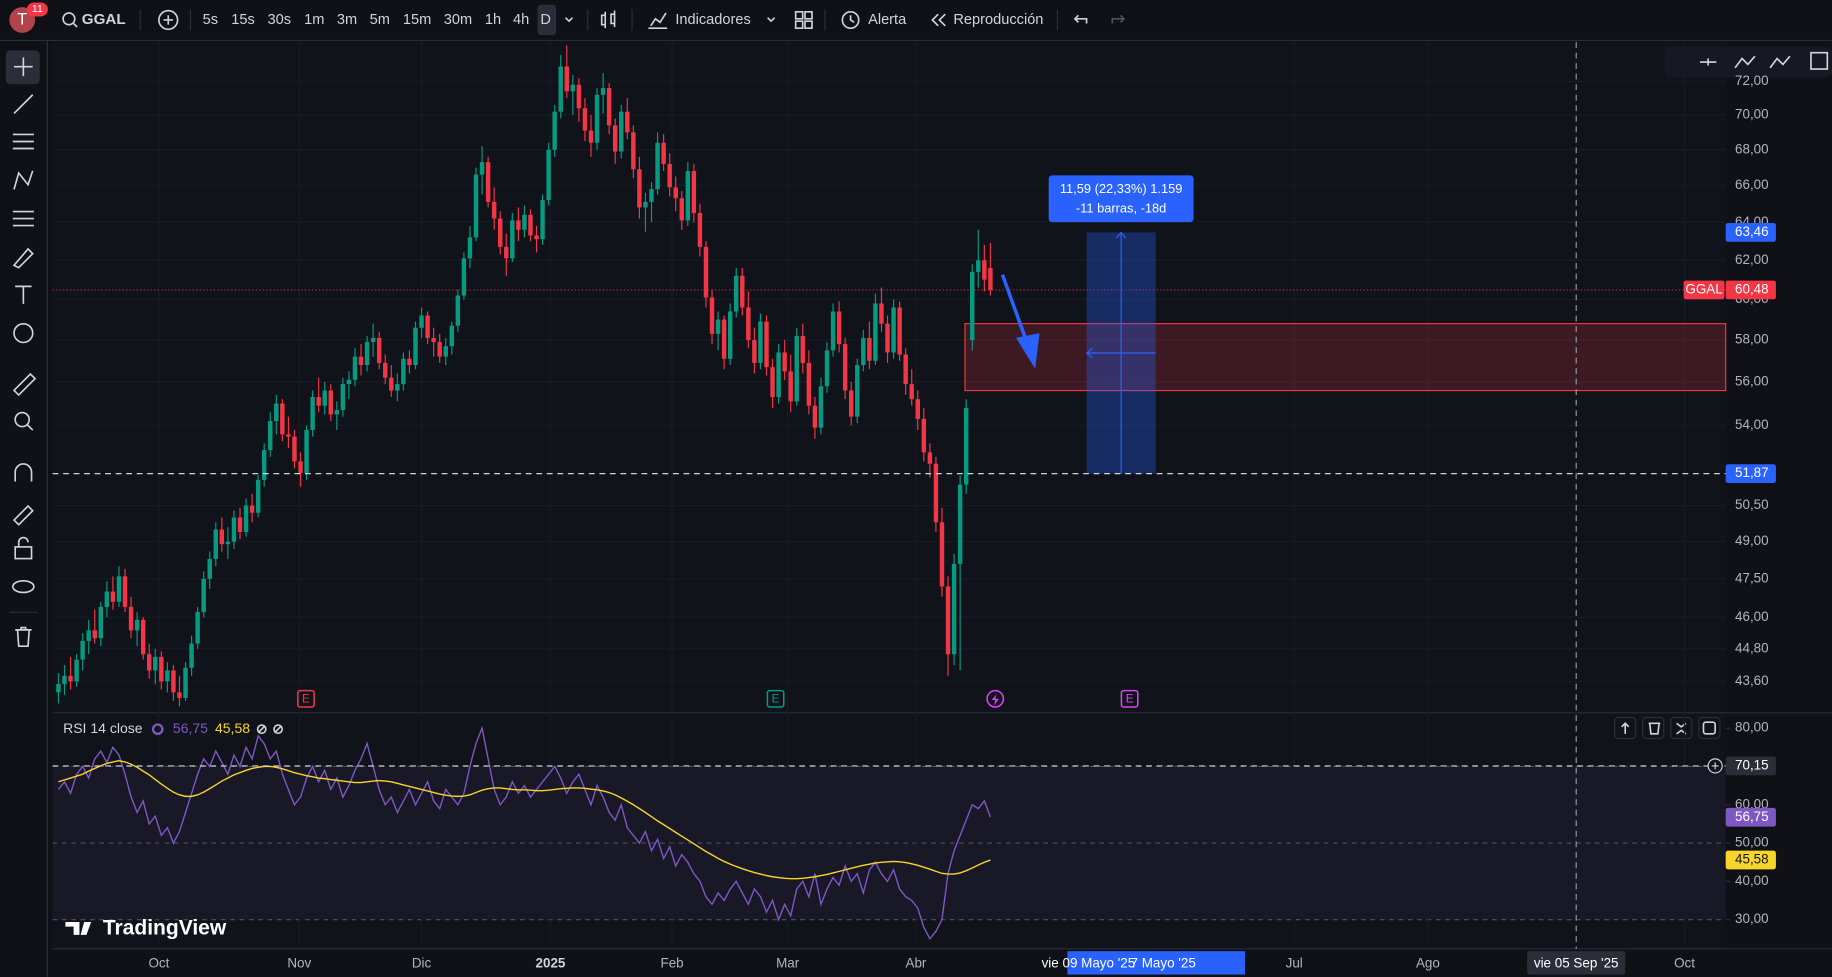 The image size is (1832, 977). Describe the element at coordinates (608, 19) in the screenshot. I see `chart-type` at that location.